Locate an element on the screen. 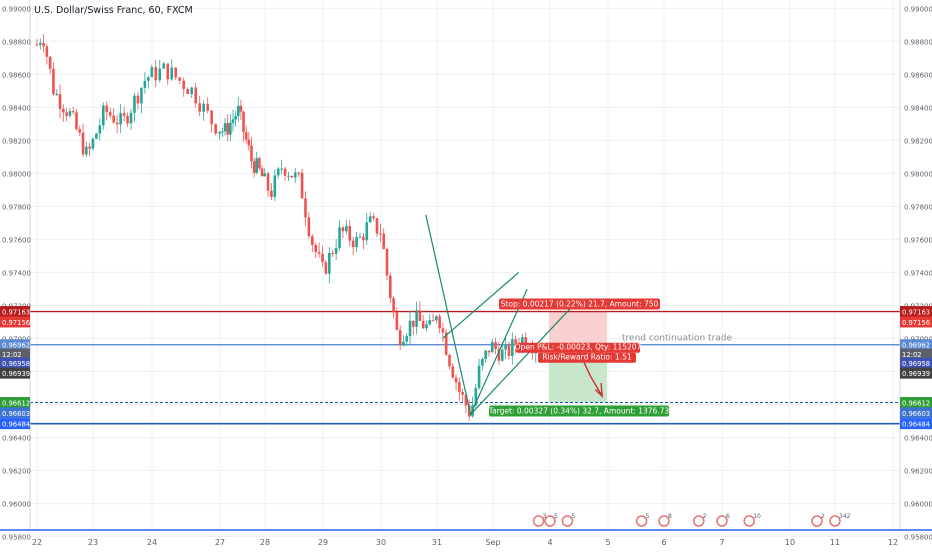 This screenshot has height=554, width=932. x-tick-label: 10 is located at coordinates (790, 542).